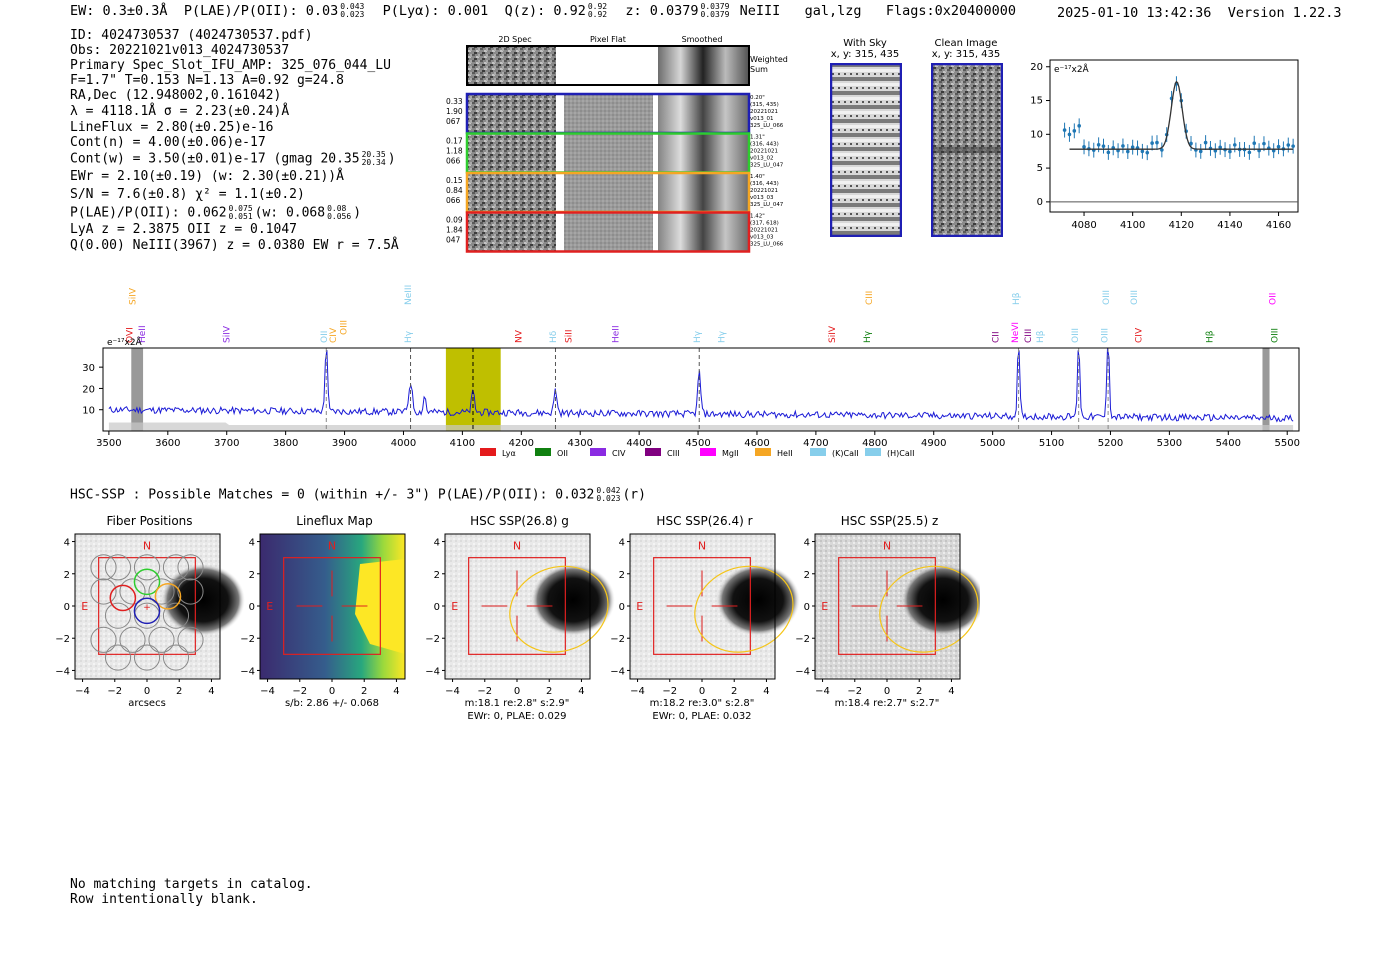 This screenshot has height=953, width=1400. I want to click on spectrum-xtick: 5100, so click(1051, 443).